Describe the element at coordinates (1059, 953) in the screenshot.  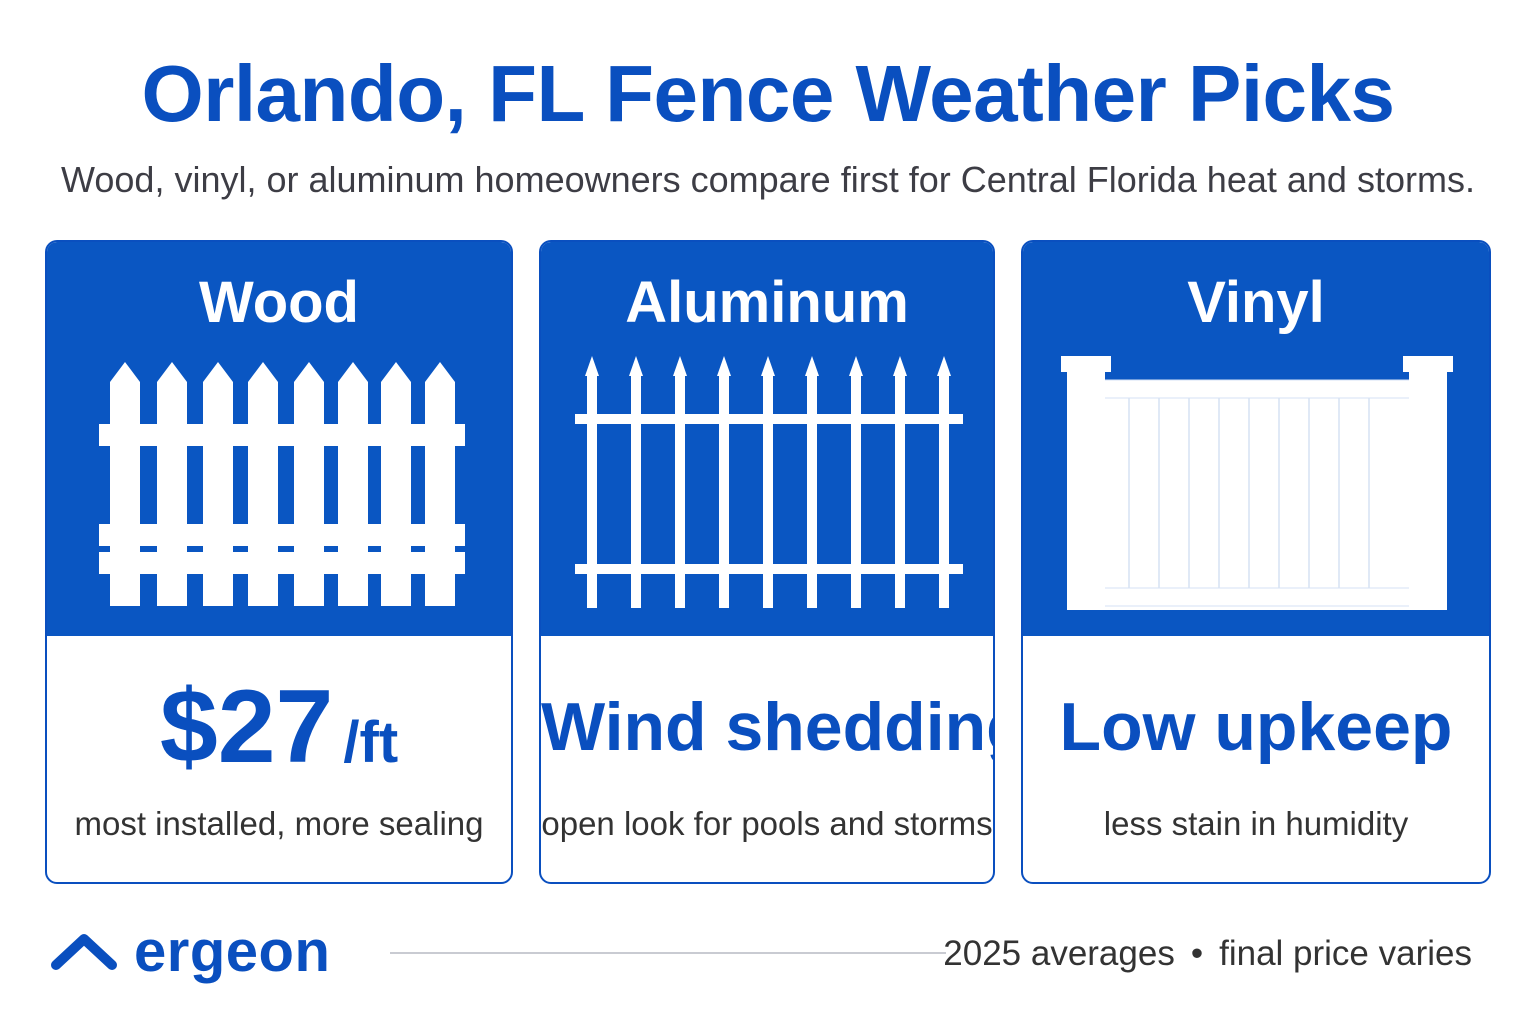
I see `footer-note-averages: 2025 averages` at that location.